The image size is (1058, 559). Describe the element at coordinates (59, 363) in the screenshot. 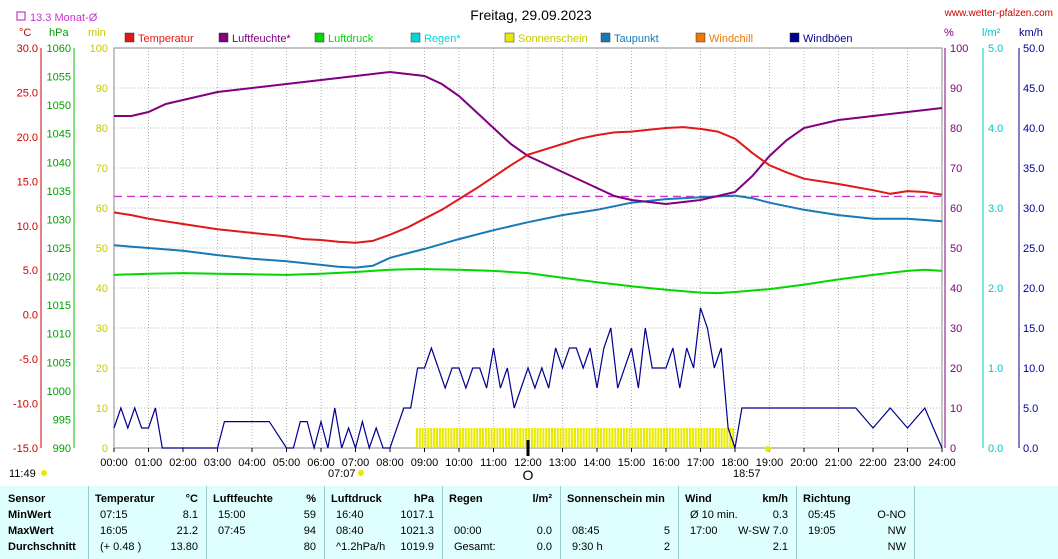

I see `pressure-tick-label: 1005` at that location.